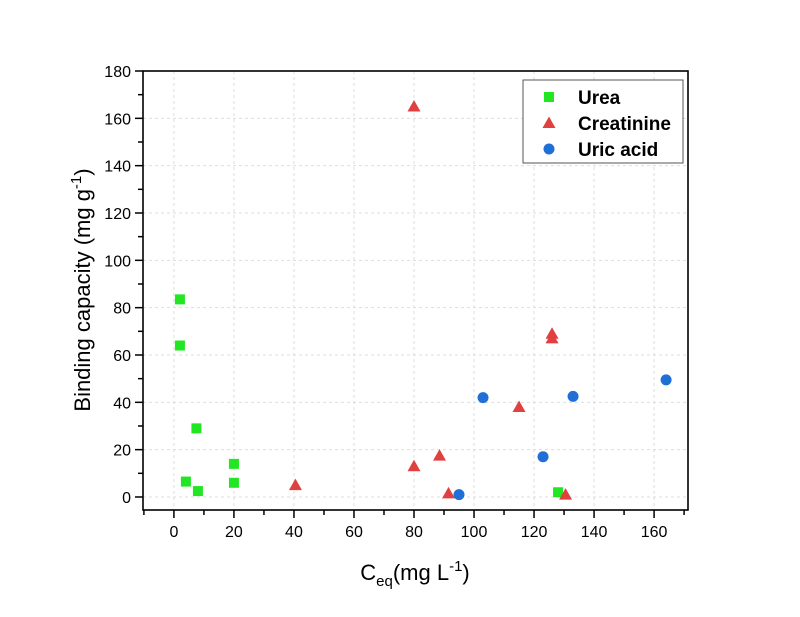 The width and height of the screenshot is (800, 617). What do you see at coordinates (549, 122) in the screenshot?
I see `legend-marker-creatinine` at bounding box center [549, 122].